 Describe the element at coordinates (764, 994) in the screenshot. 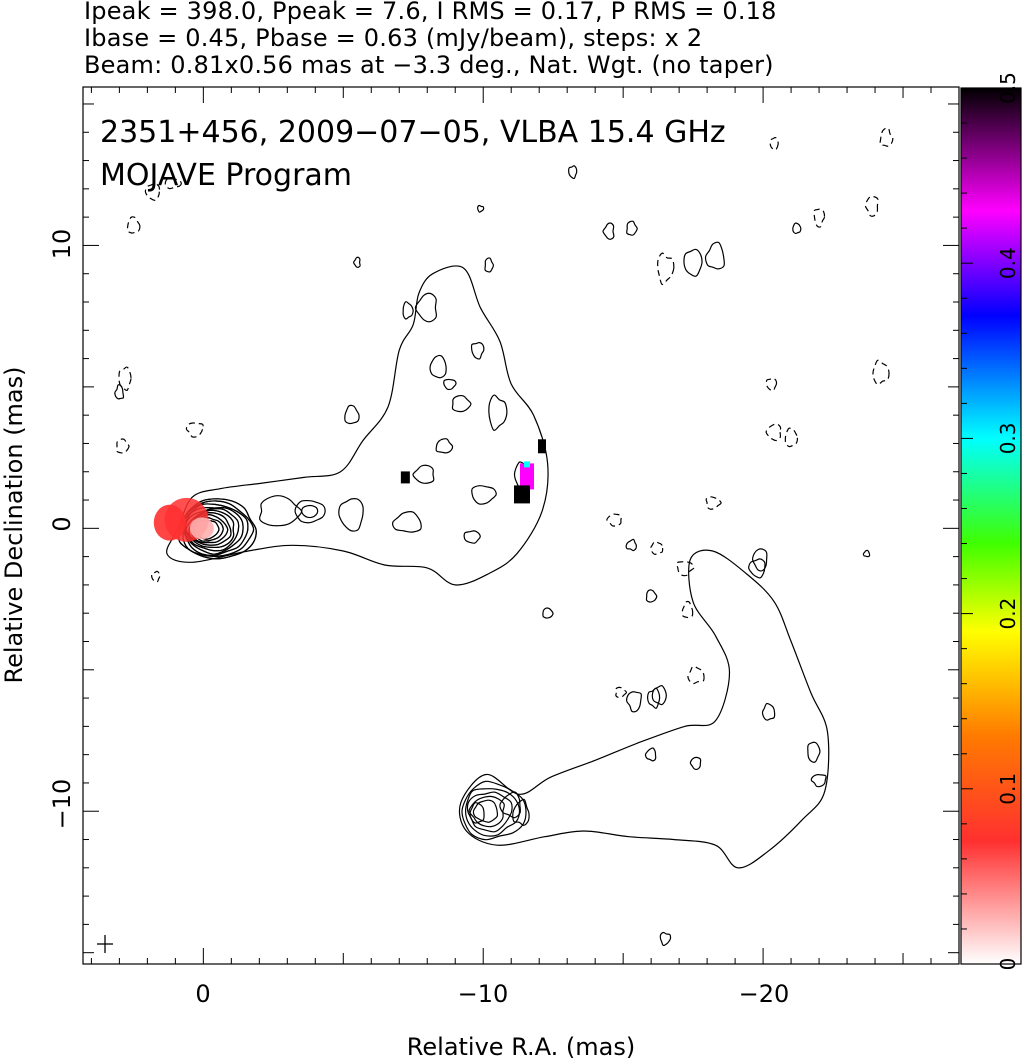

I see `x-tick-label: −20` at that location.